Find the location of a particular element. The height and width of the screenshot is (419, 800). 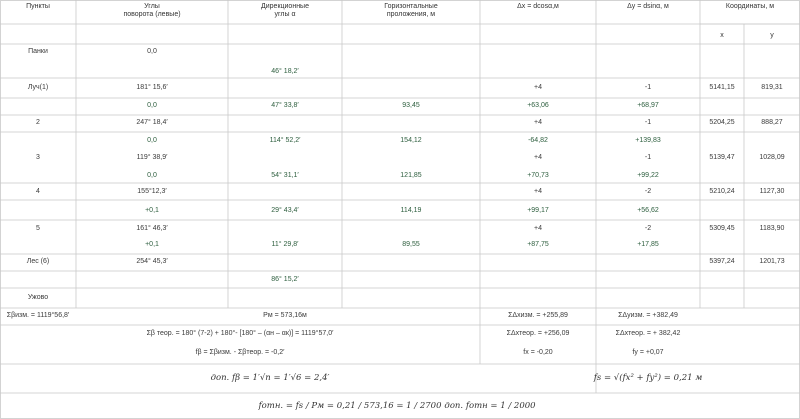

point-name: Панки is located at coordinates (38, 51).